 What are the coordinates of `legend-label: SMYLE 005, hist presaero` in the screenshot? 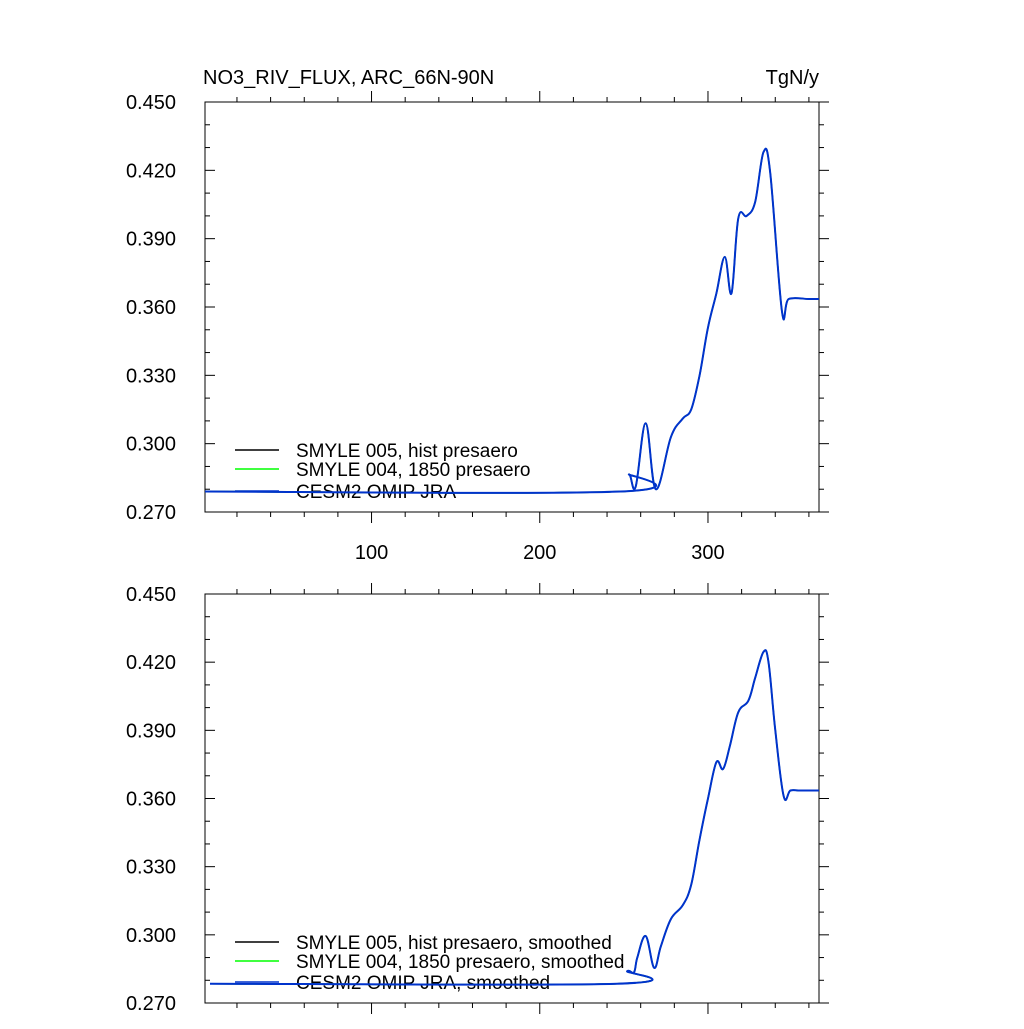 It's located at (407, 451).